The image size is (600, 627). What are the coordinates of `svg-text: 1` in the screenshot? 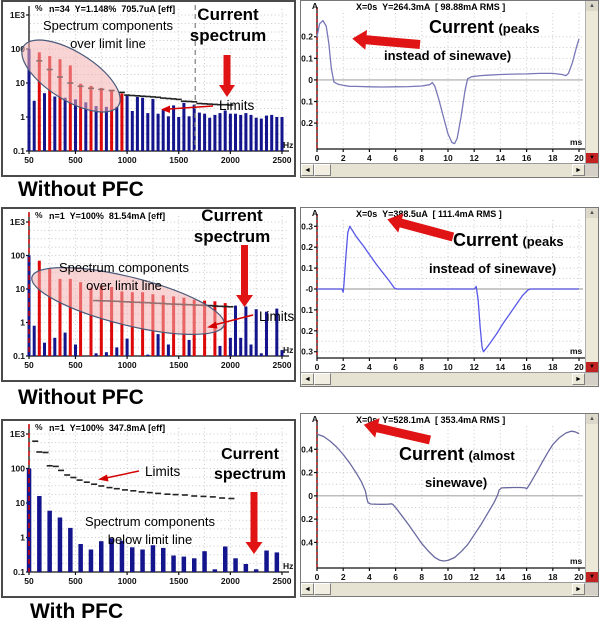 It's located at (22, 117).